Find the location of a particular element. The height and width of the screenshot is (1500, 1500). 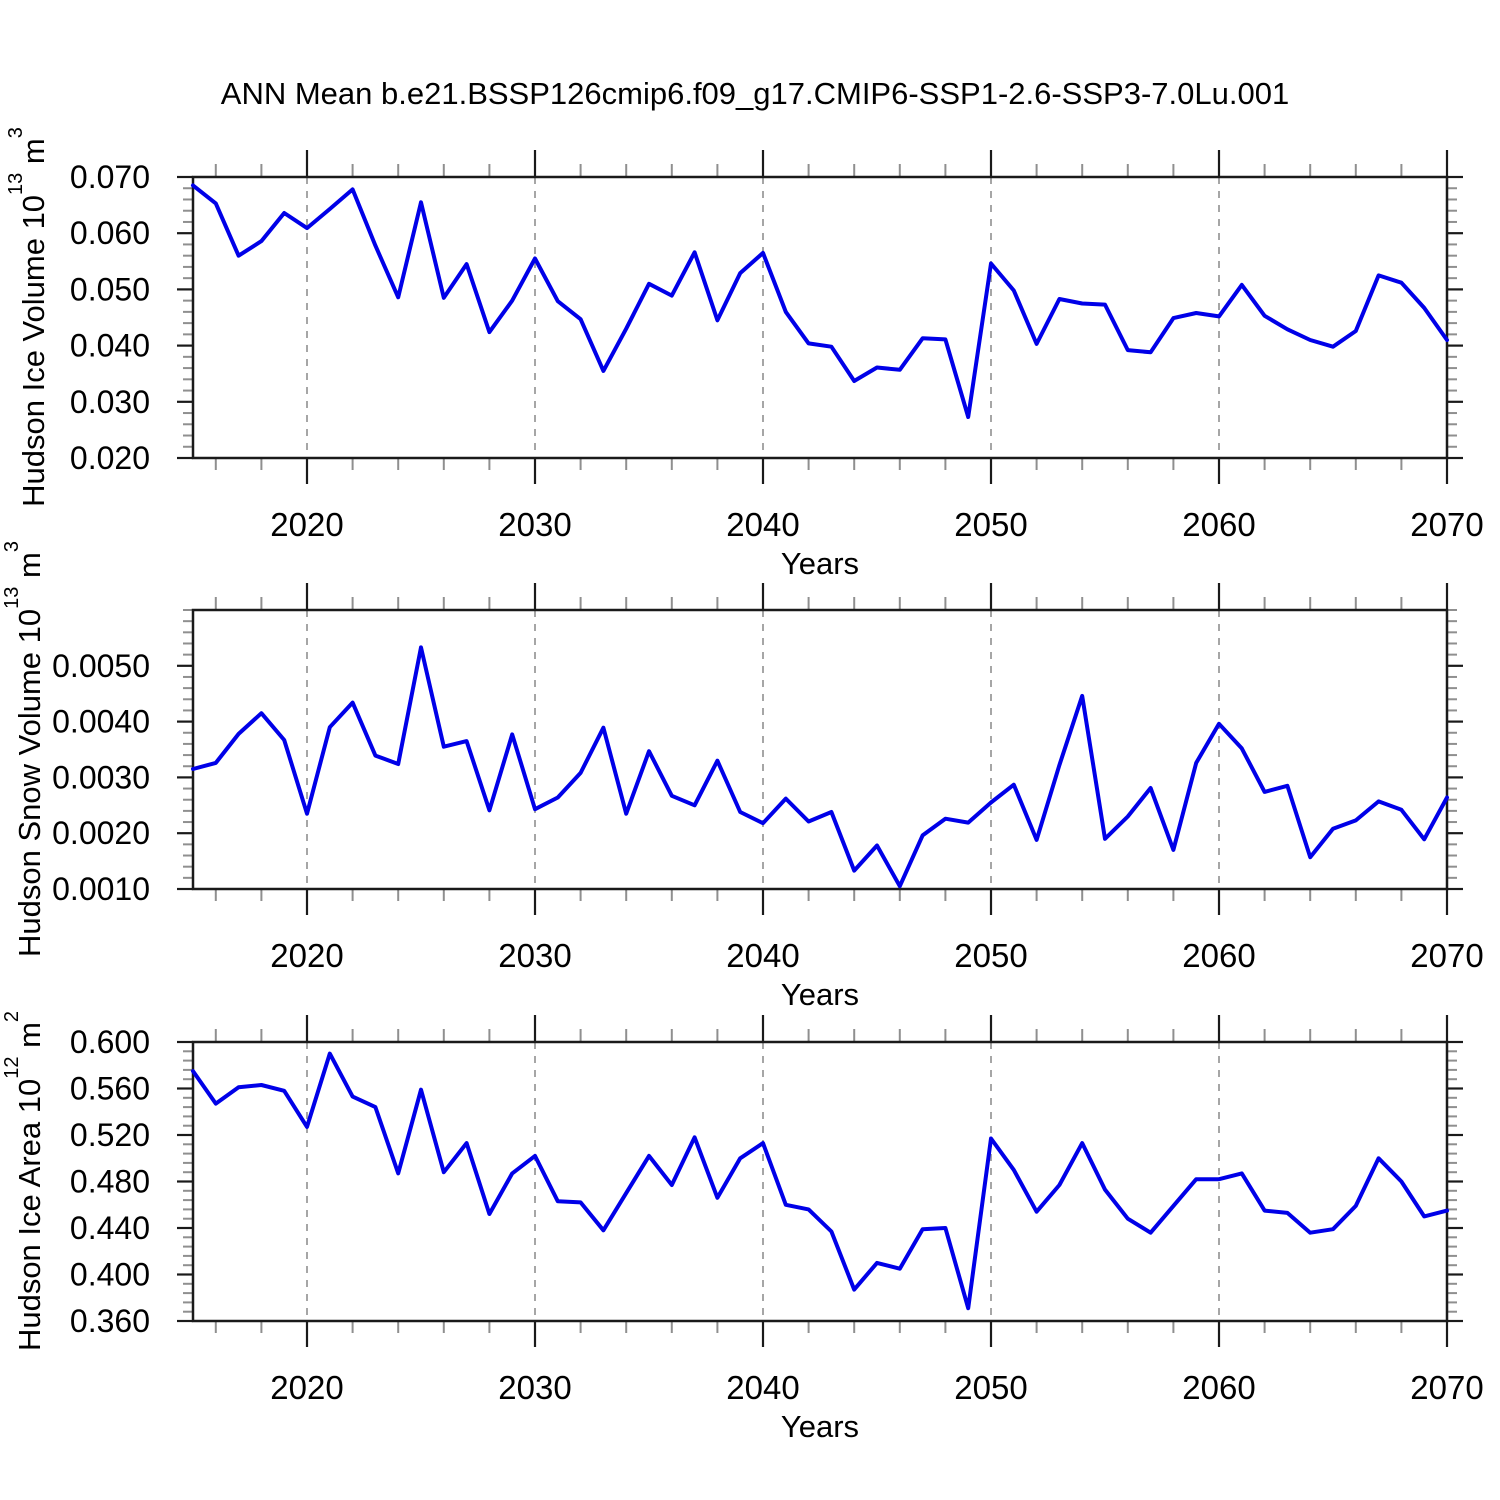

y-tick-label: 0.030 is located at coordinates (110, 402).